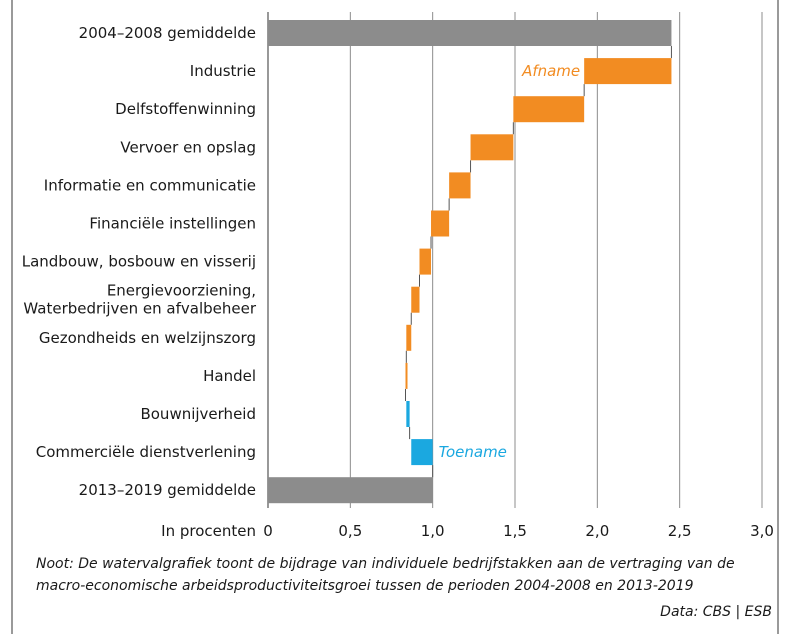 This screenshot has height=634, width=790. What do you see at coordinates (139, 262) in the screenshot?
I see `category-label-6: Landbouw, bosbouw en visserij` at bounding box center [139, 262].